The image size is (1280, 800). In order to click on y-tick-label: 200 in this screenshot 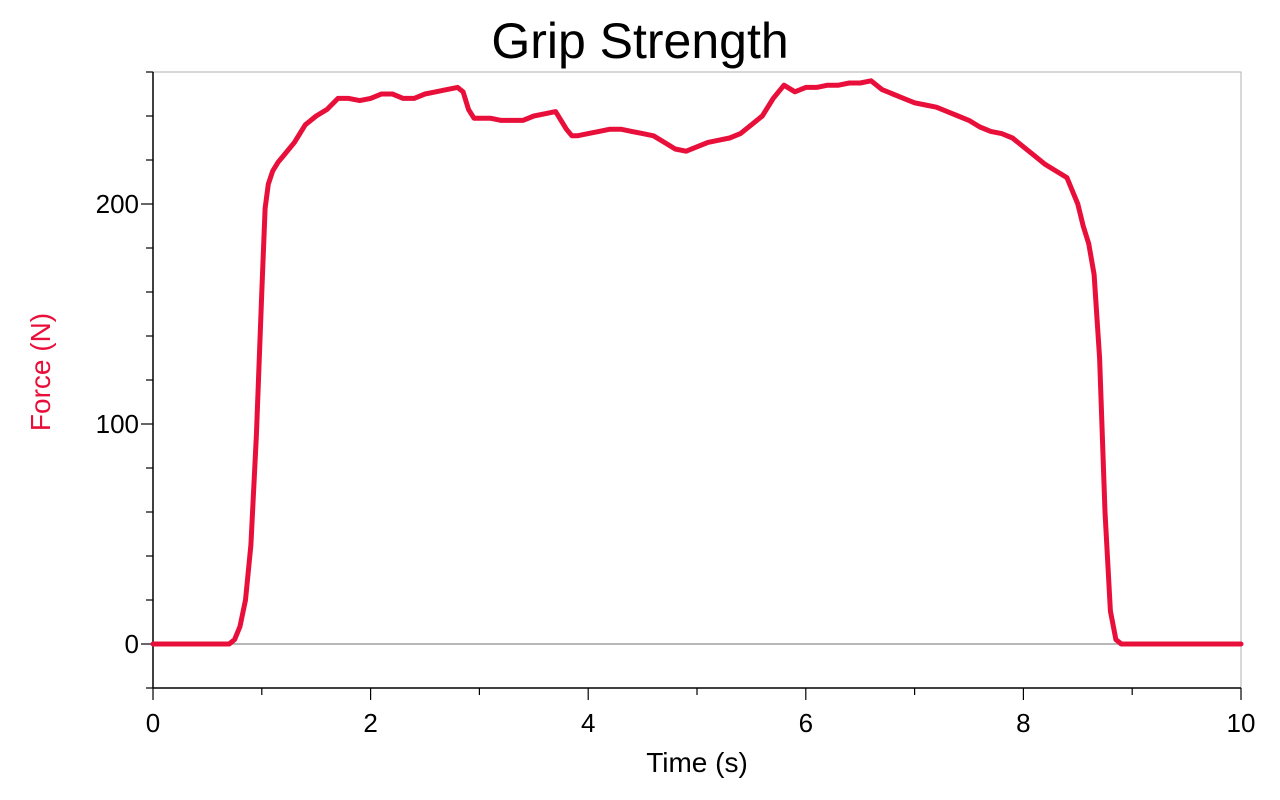, I will do `click(117, 204)`.